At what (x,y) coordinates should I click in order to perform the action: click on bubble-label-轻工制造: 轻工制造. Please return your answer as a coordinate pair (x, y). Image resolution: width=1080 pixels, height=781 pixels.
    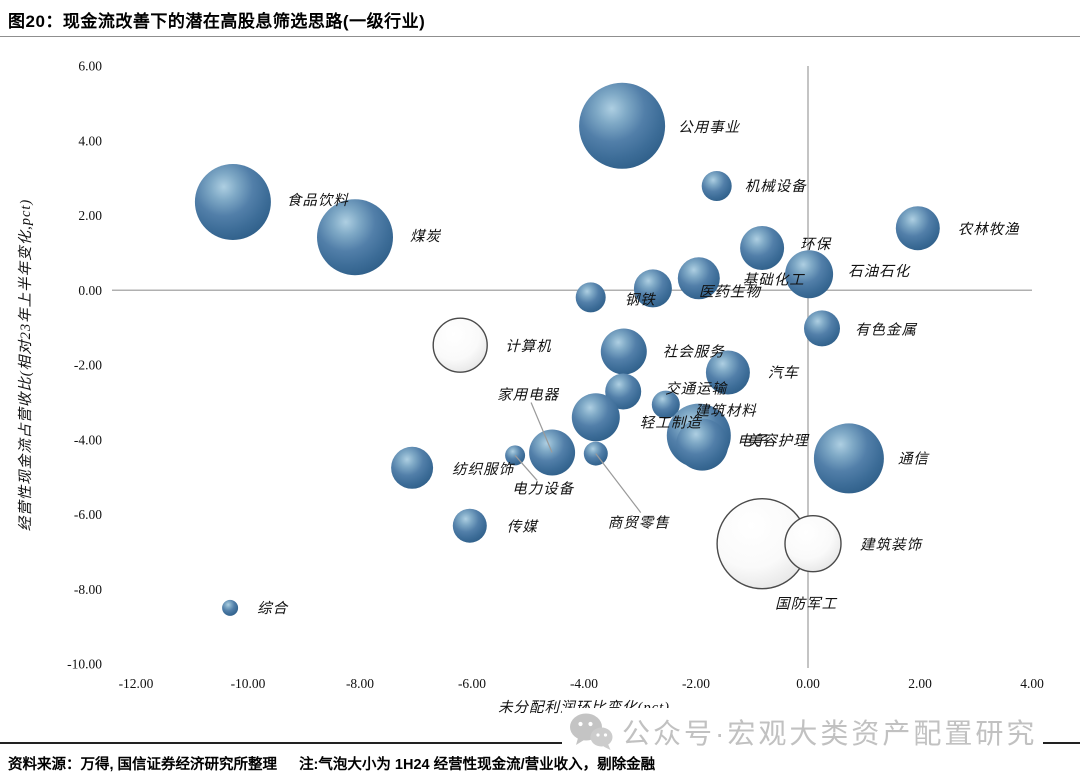
    Looking at the image, I should click on (671, 422).